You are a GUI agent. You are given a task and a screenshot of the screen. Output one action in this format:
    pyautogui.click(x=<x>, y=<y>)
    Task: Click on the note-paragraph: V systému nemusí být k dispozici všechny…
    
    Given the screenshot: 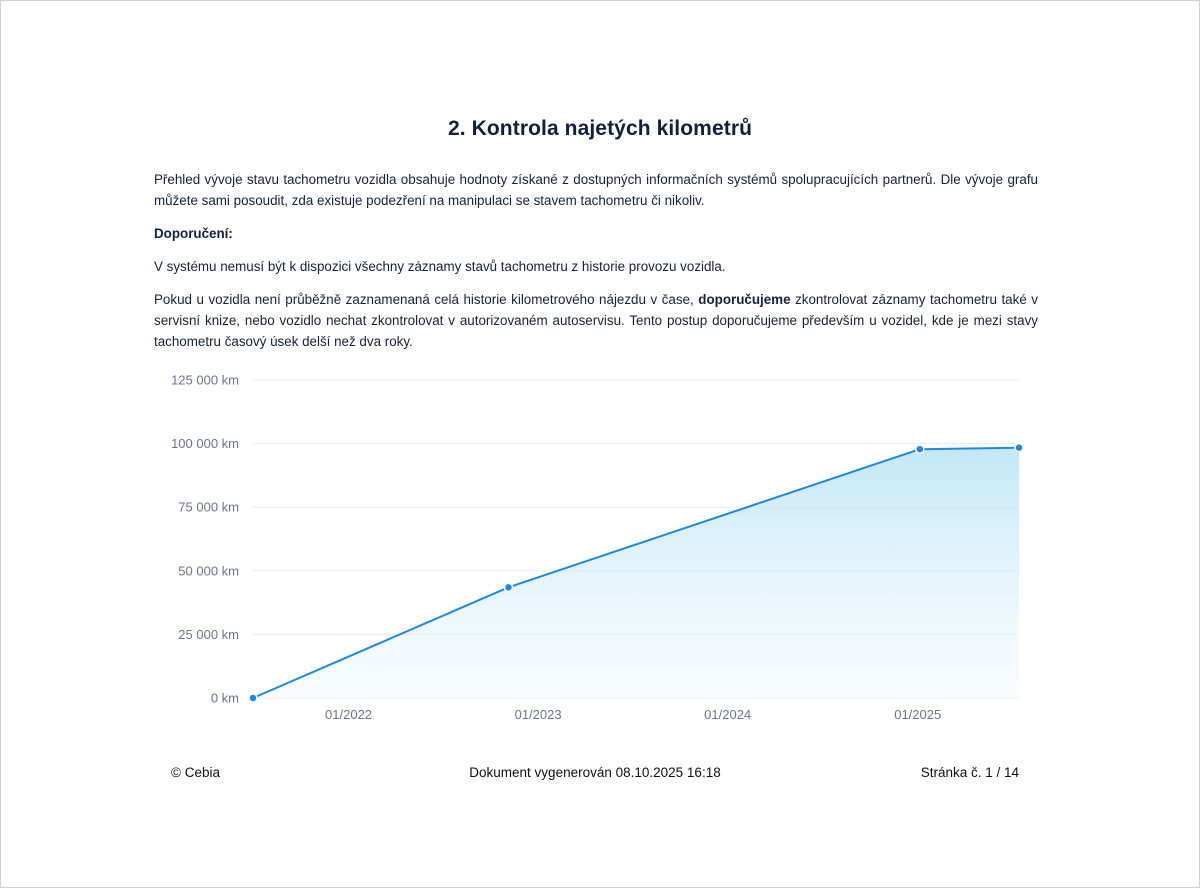 What is the action you would take?
    pyautogui.click(x=440, y=266)
    